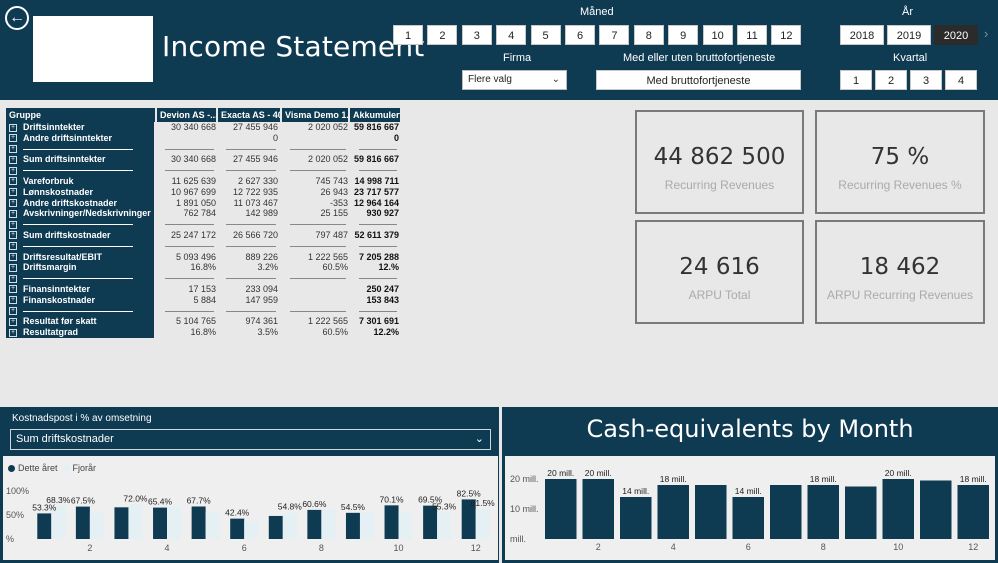 The image size is (998, 563). I want to click on y-tick-label: mill., so click(518, 539).